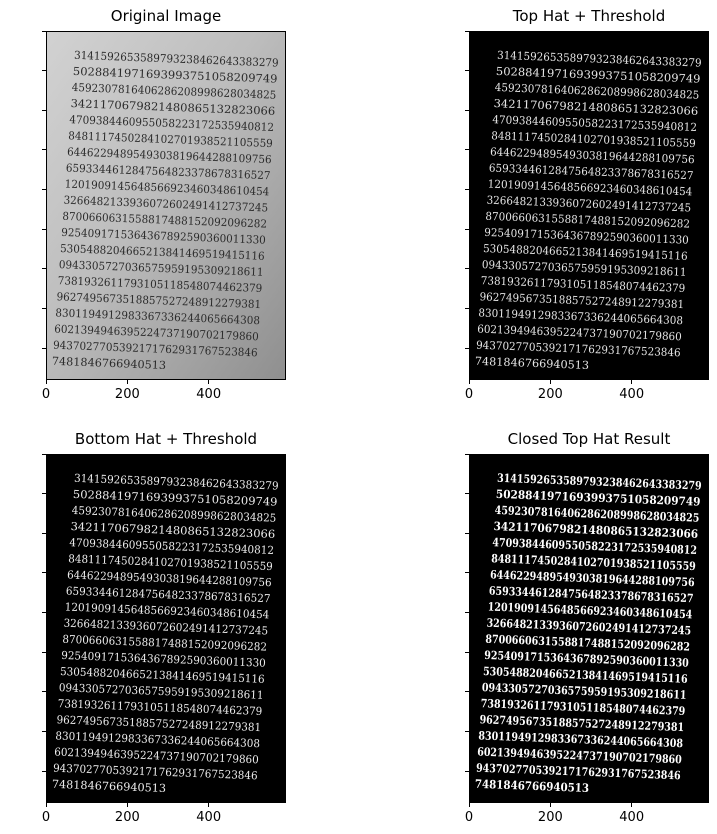 This screenshot has height=834, width=717. What do you see at coordinates (166, 16) in the screenshot?
I see `panel-title: Original Image` at bounding box center [166, 16].